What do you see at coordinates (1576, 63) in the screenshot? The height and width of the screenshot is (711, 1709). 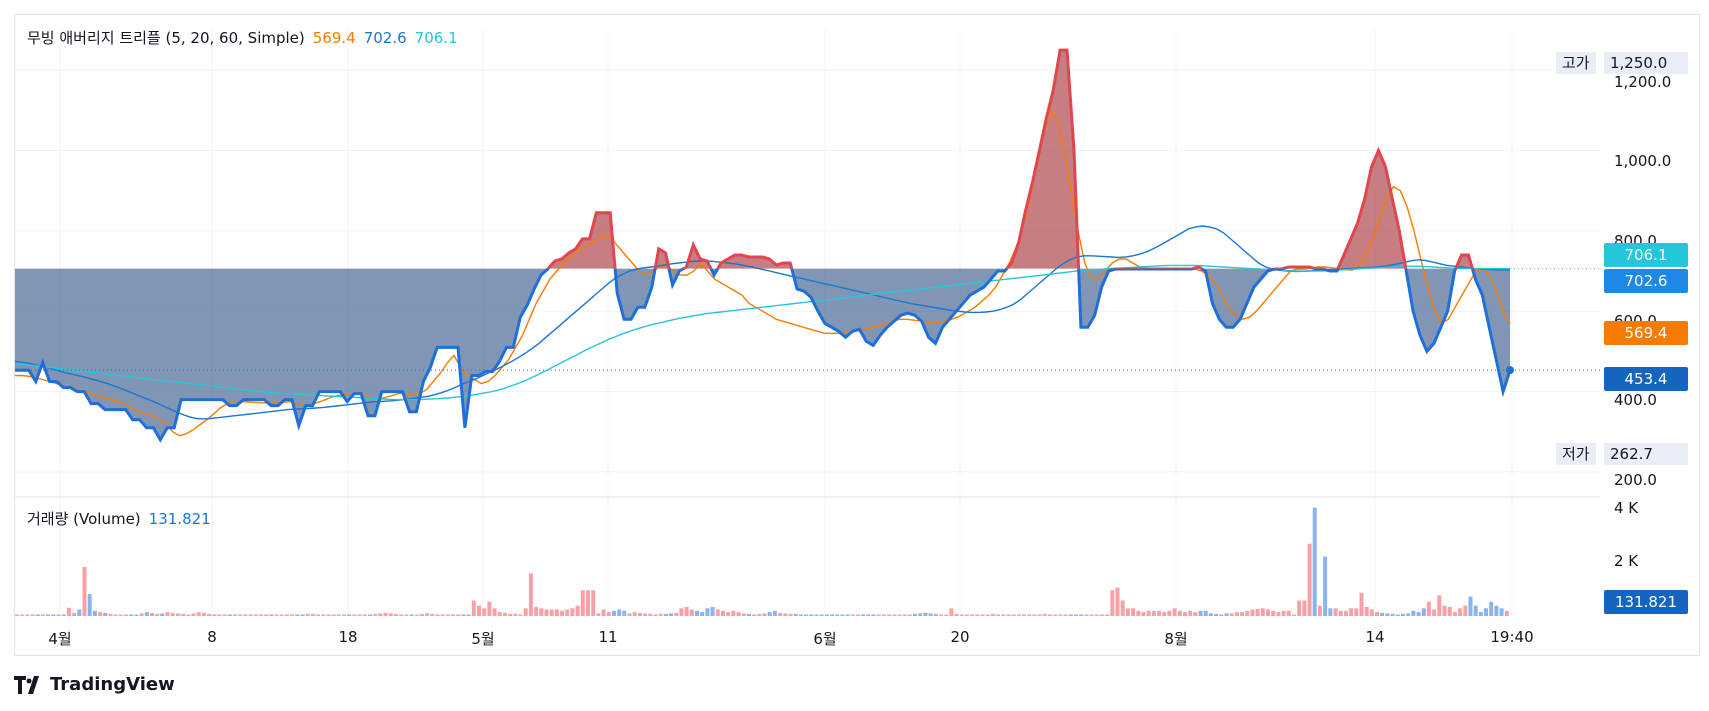 I see `high-tag-label: 고가` at bounding box center [1576, 63].